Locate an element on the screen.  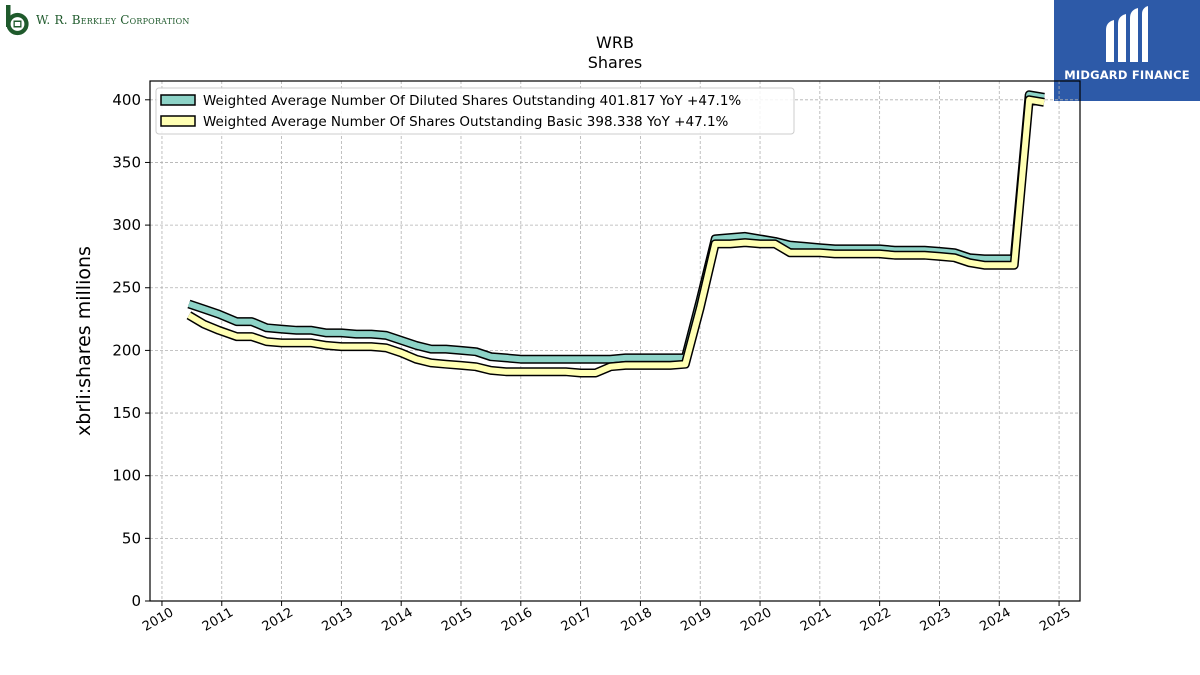
x-tick-label: 2022 is located at coordinates (876, 620).